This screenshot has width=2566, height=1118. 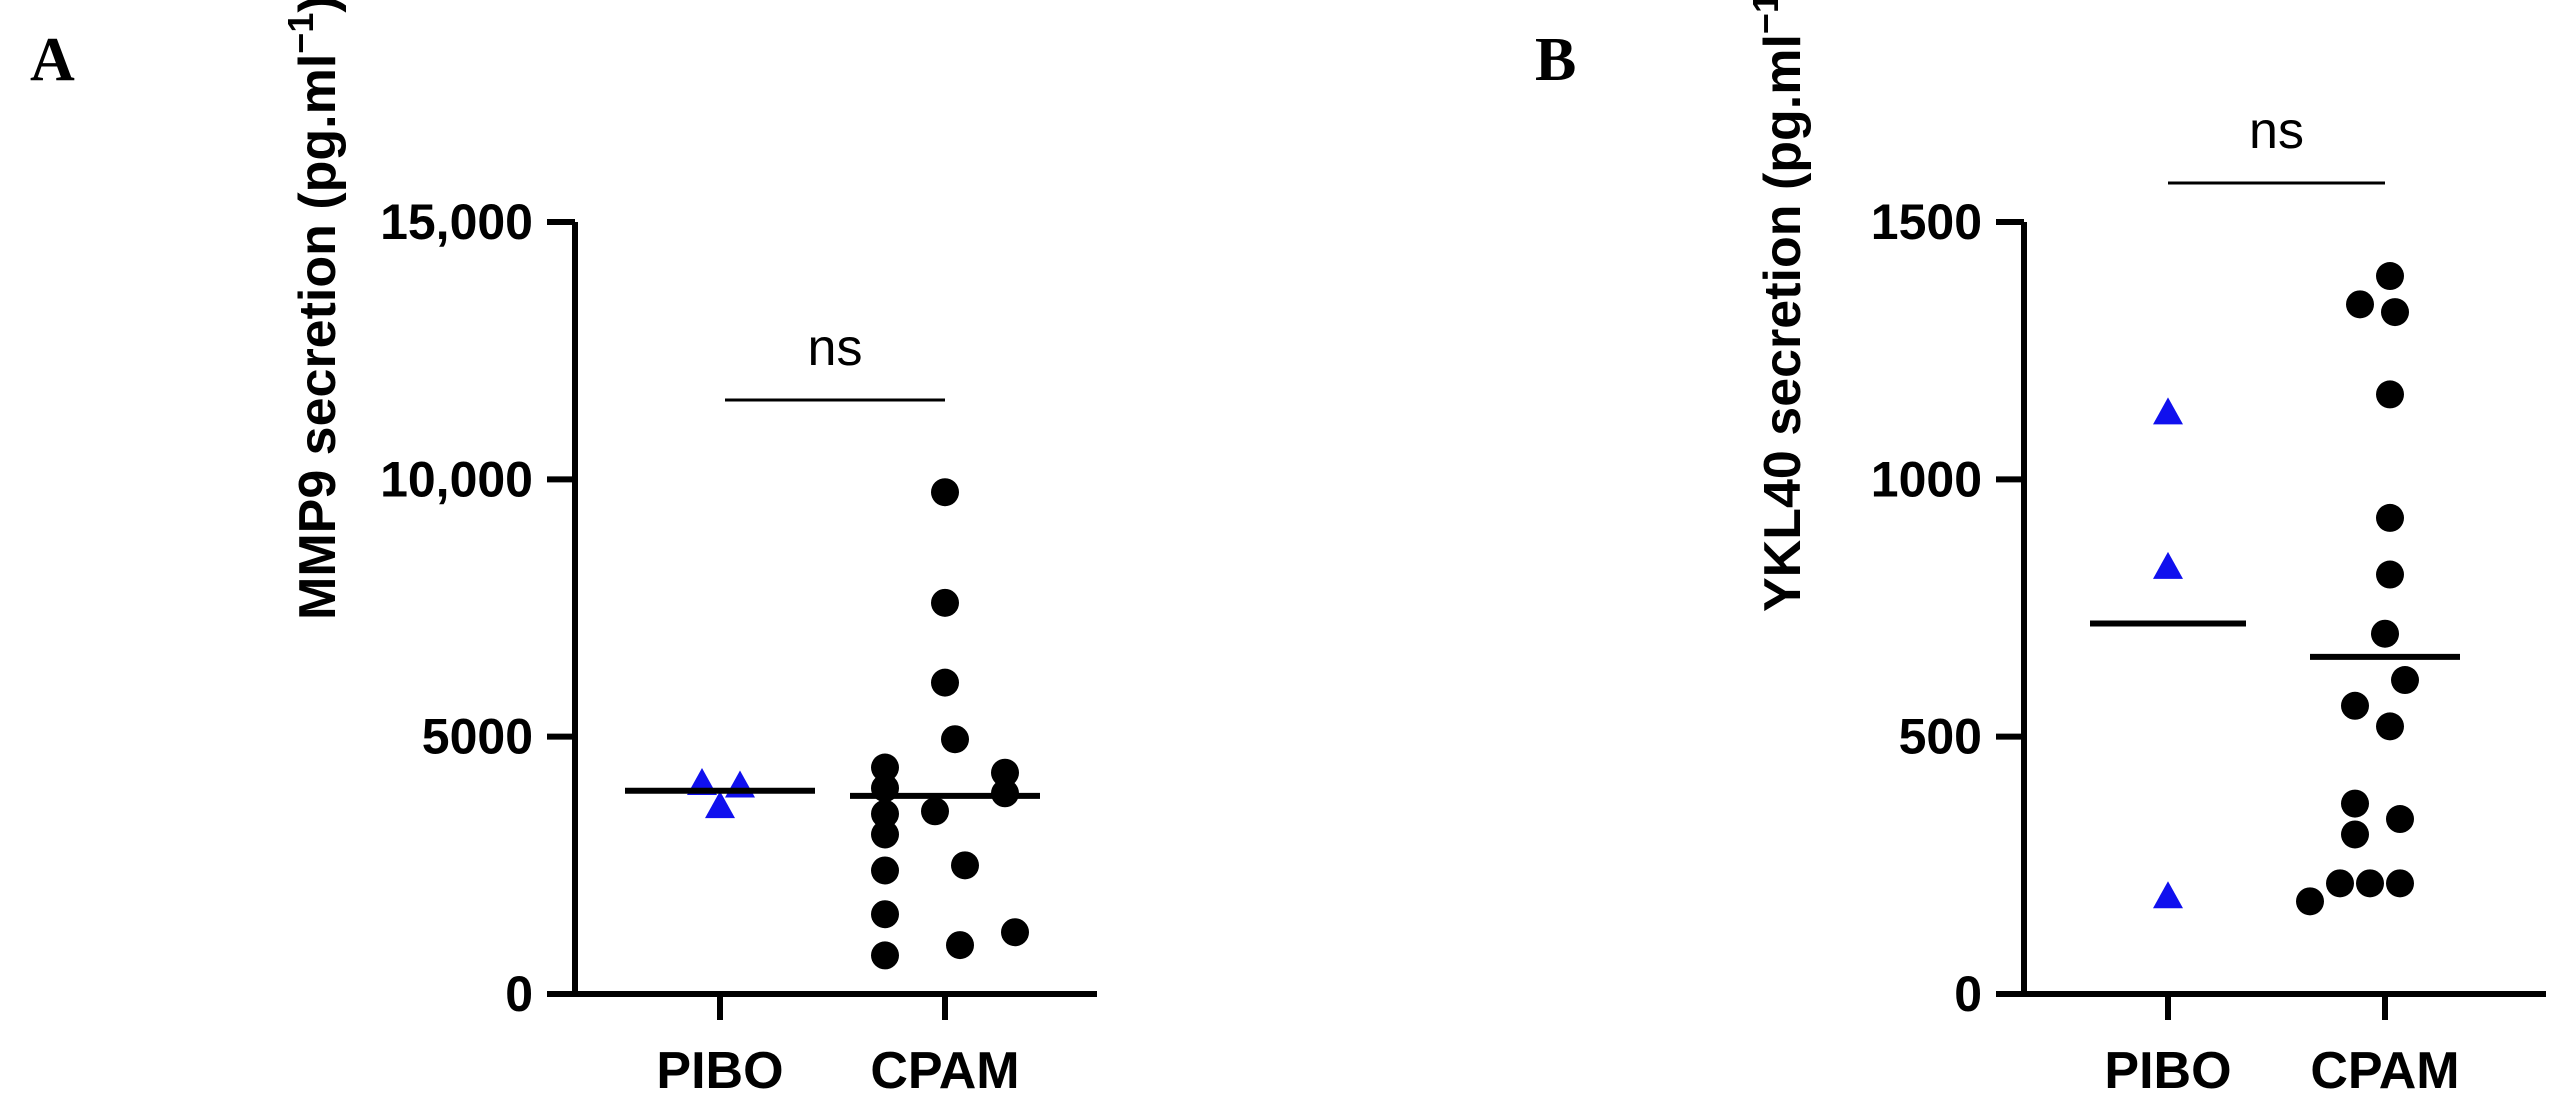 I want to click on y-axis-label-a: MMP9 secretion (pg.ml−1), so click(x=313, y=310).